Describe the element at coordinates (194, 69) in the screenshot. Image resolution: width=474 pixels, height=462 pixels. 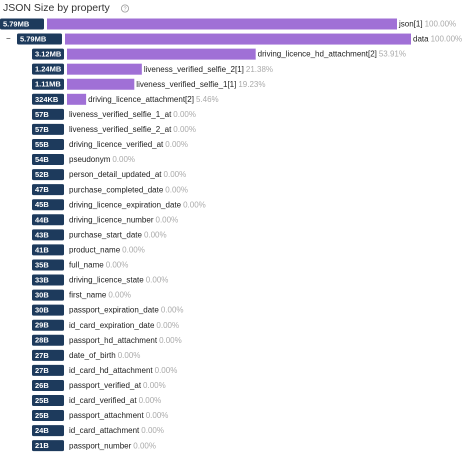
I see `property-name: liveness_verified_selfie_2[1]` at that location.